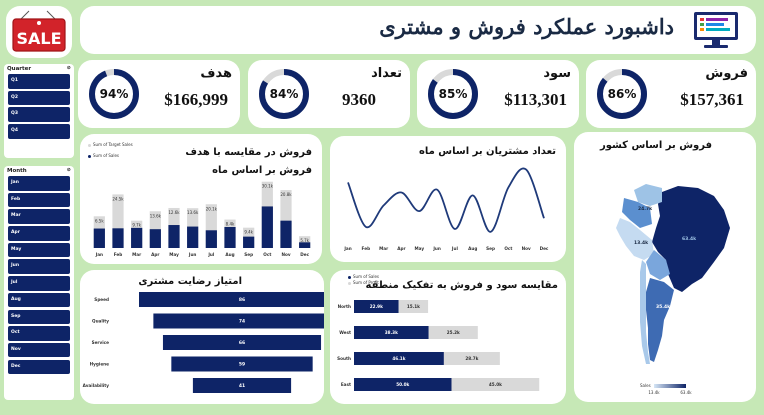 The width and height of the screenshot is (764, 415). I want to click on y-tick-label: Service, so click(101, 342).